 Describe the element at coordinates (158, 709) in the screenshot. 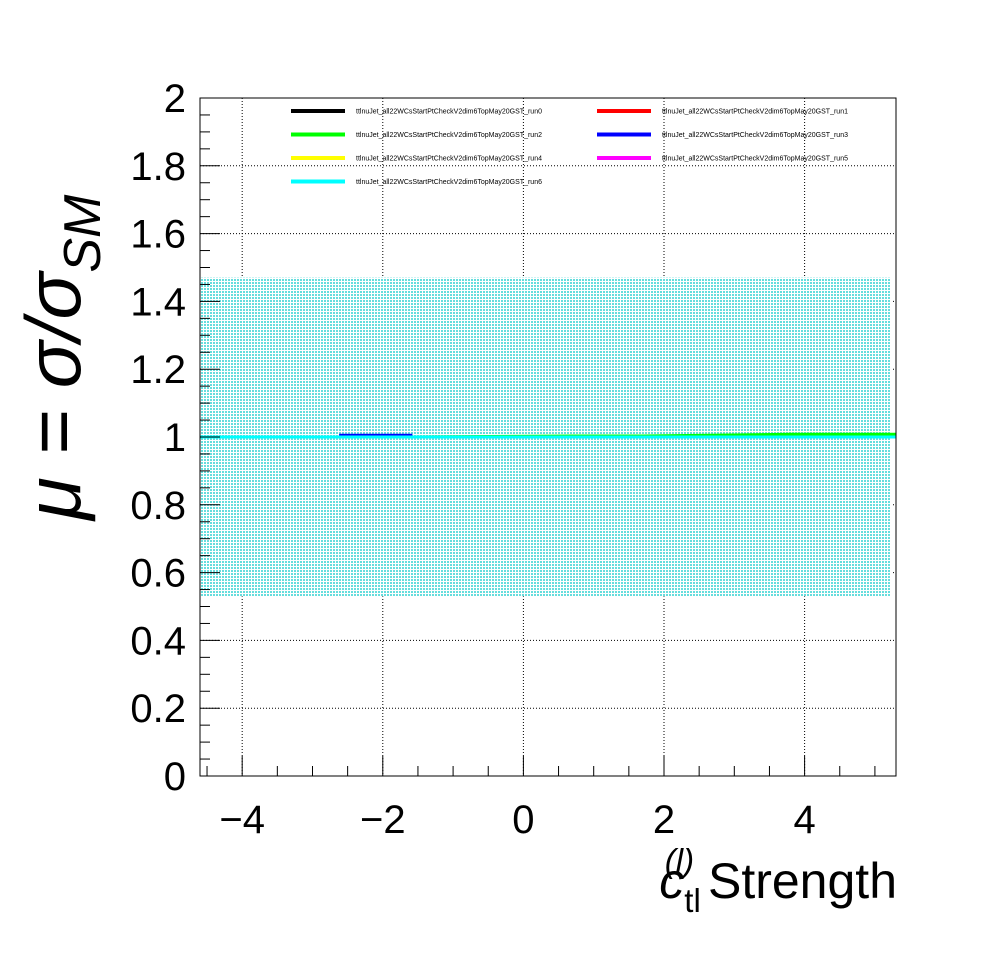

I see `y-tick-label: 0.2` at that location.